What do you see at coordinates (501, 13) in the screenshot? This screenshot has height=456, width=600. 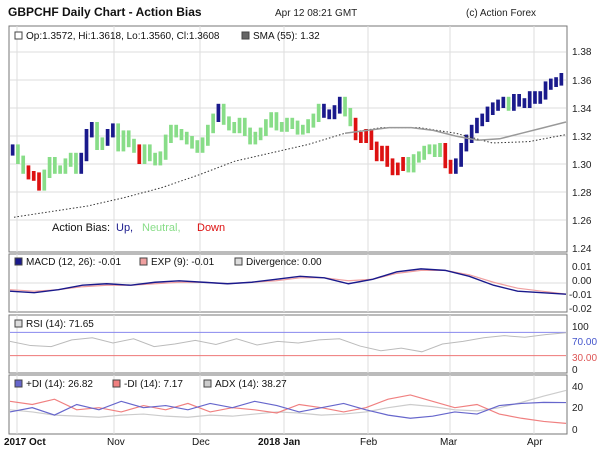 I see `chart-copyright: (c) Action Forex` at bounding box center [501, 13].